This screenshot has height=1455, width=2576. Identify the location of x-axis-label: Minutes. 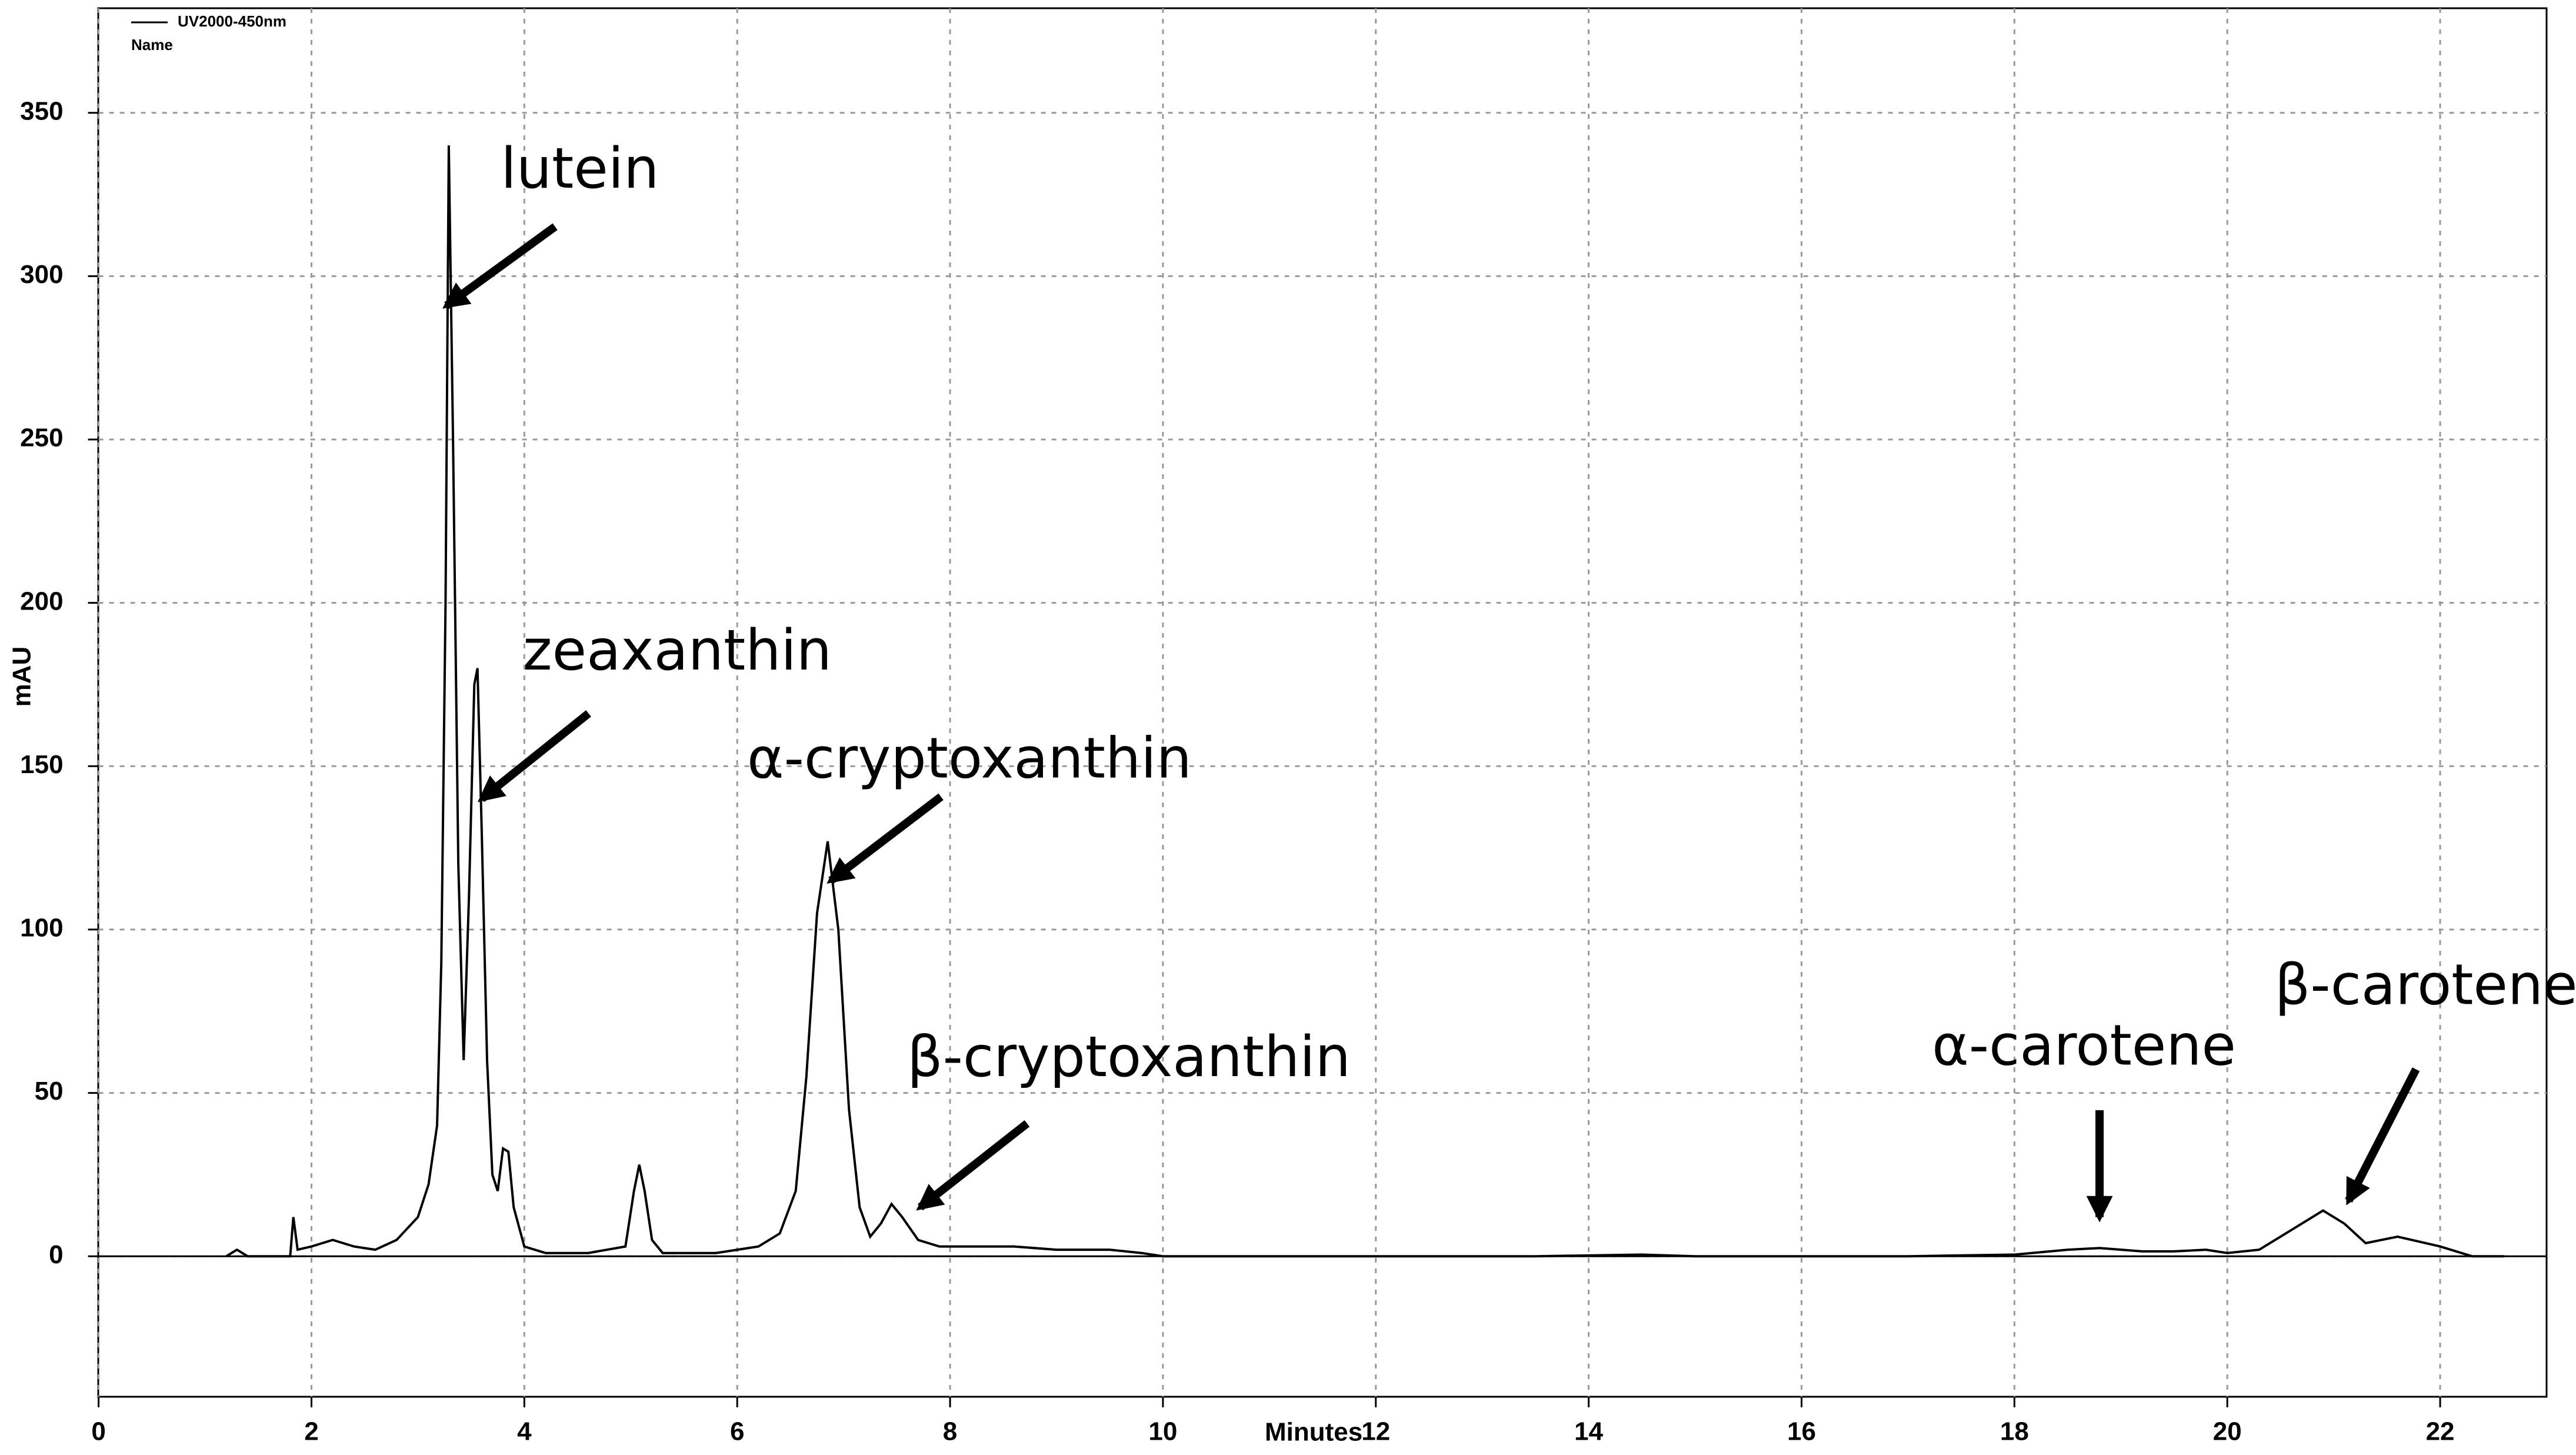
(1313, 1432).